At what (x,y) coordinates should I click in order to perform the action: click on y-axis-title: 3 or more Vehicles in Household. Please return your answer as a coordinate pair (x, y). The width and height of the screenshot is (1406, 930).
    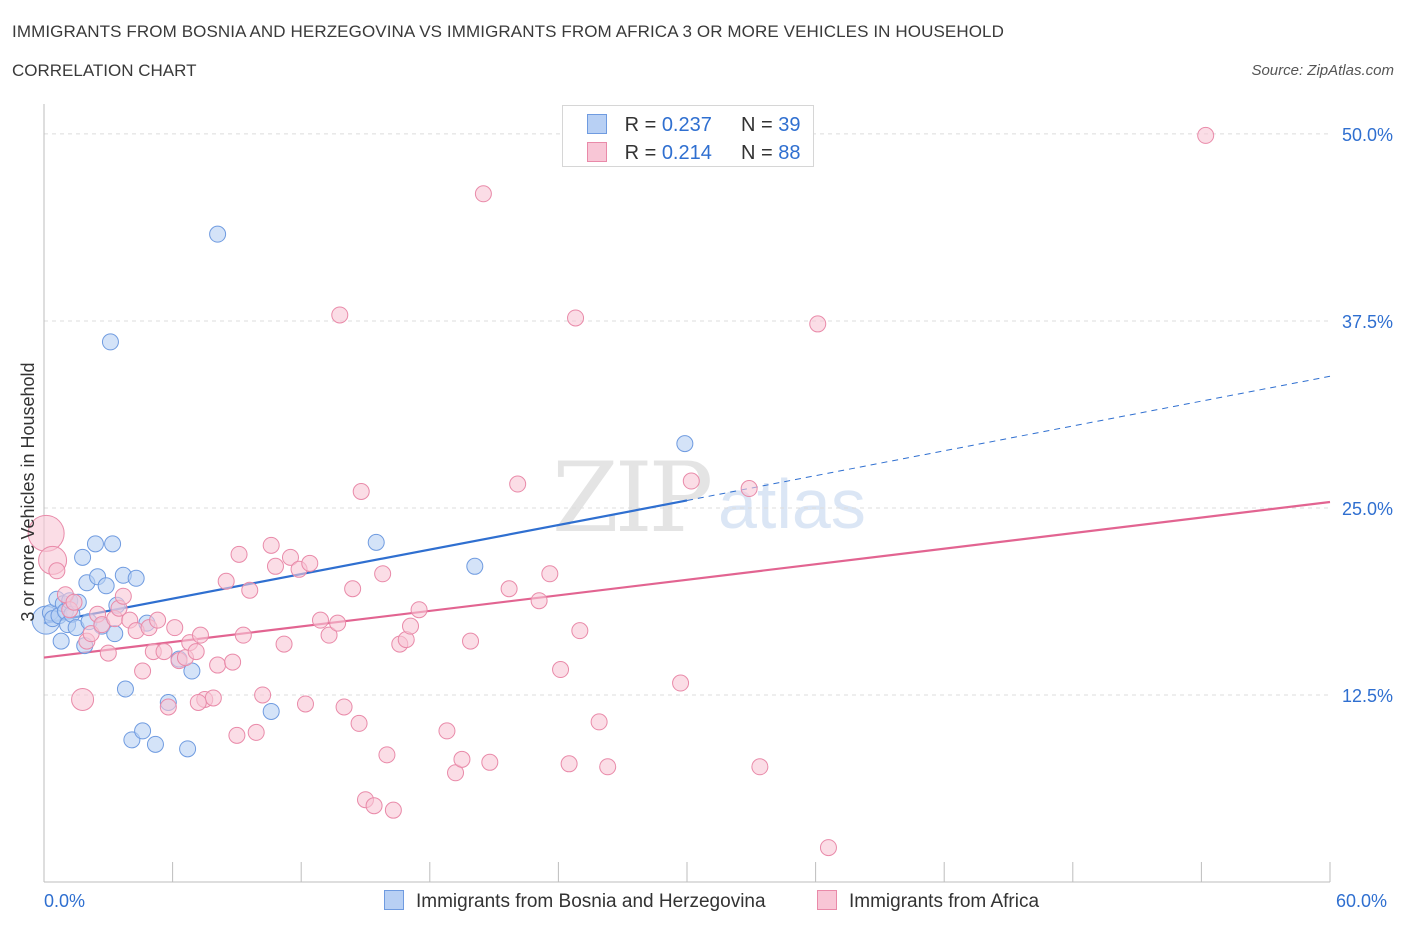
    Looking at the image, I should click on (28, 491).